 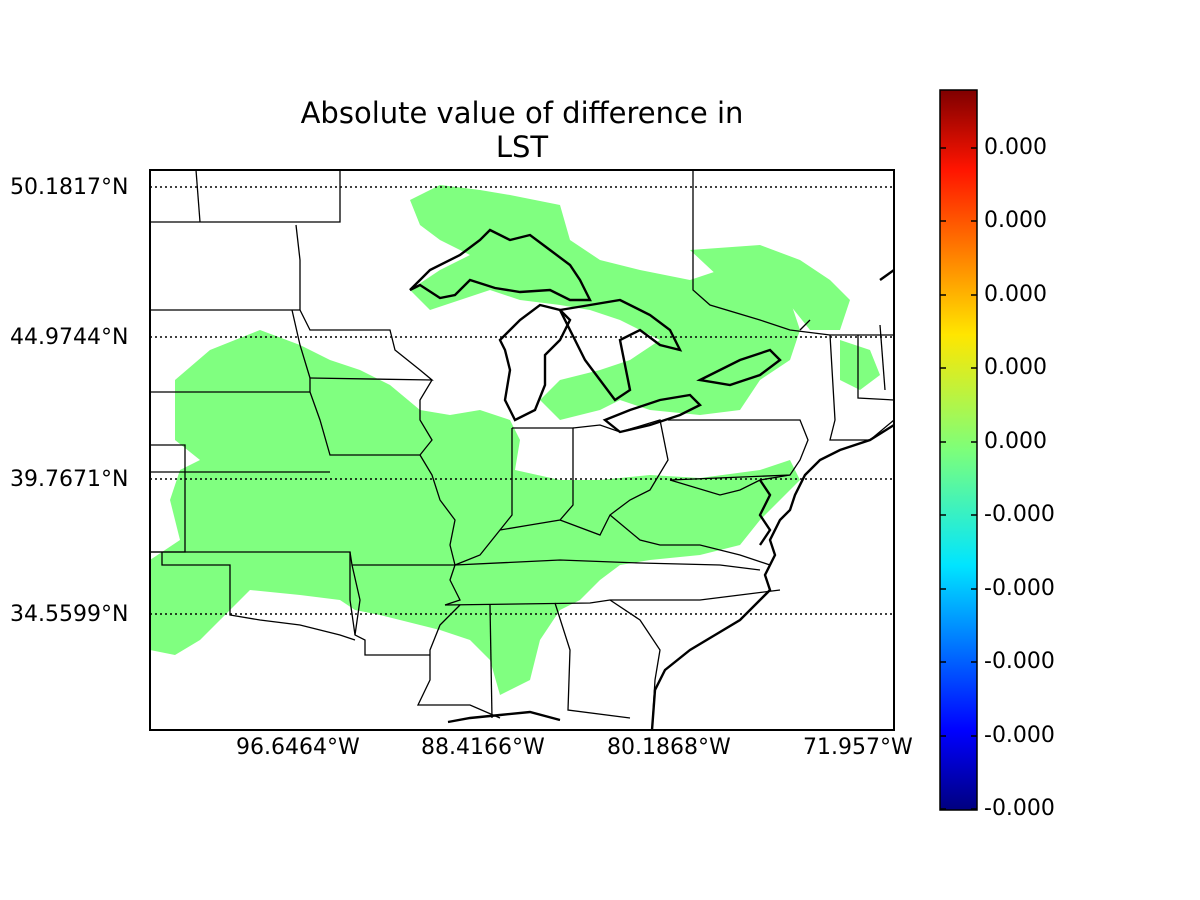 I want to click on latitude-label-3: 39.7671°N, so click(x=69, y=479).